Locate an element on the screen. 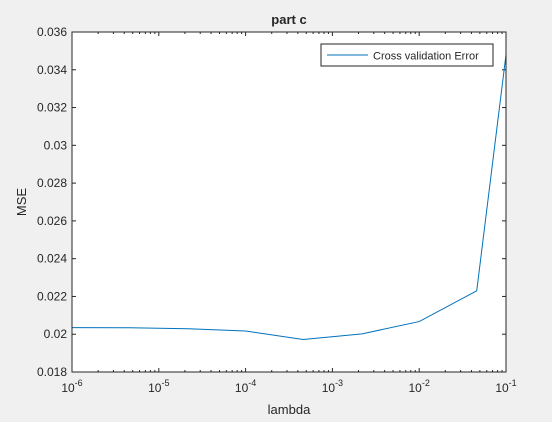 Image resolution: width=552 pixels, height=422 pixels. x-tick-label: 10⁻⁴ is located at coordinates (245, 386).